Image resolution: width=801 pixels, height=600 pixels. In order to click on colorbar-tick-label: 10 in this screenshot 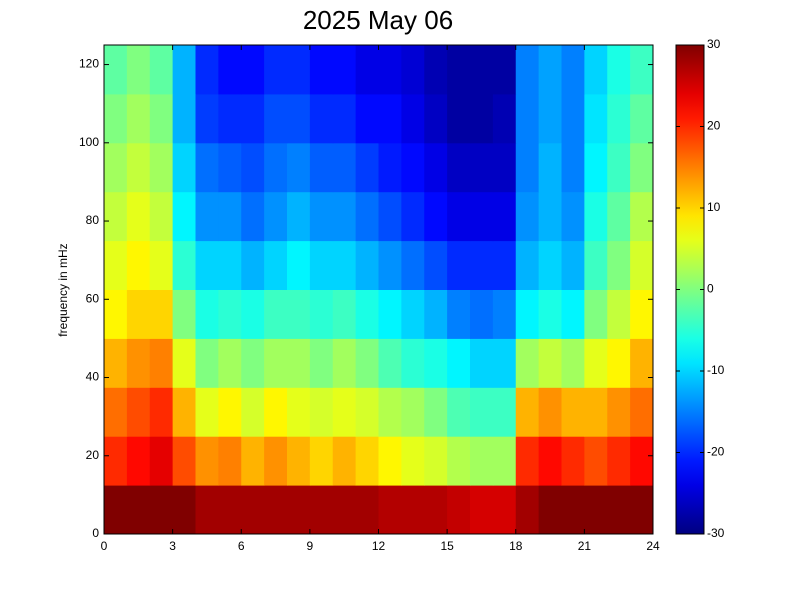, I will do `click(714, 207)`.